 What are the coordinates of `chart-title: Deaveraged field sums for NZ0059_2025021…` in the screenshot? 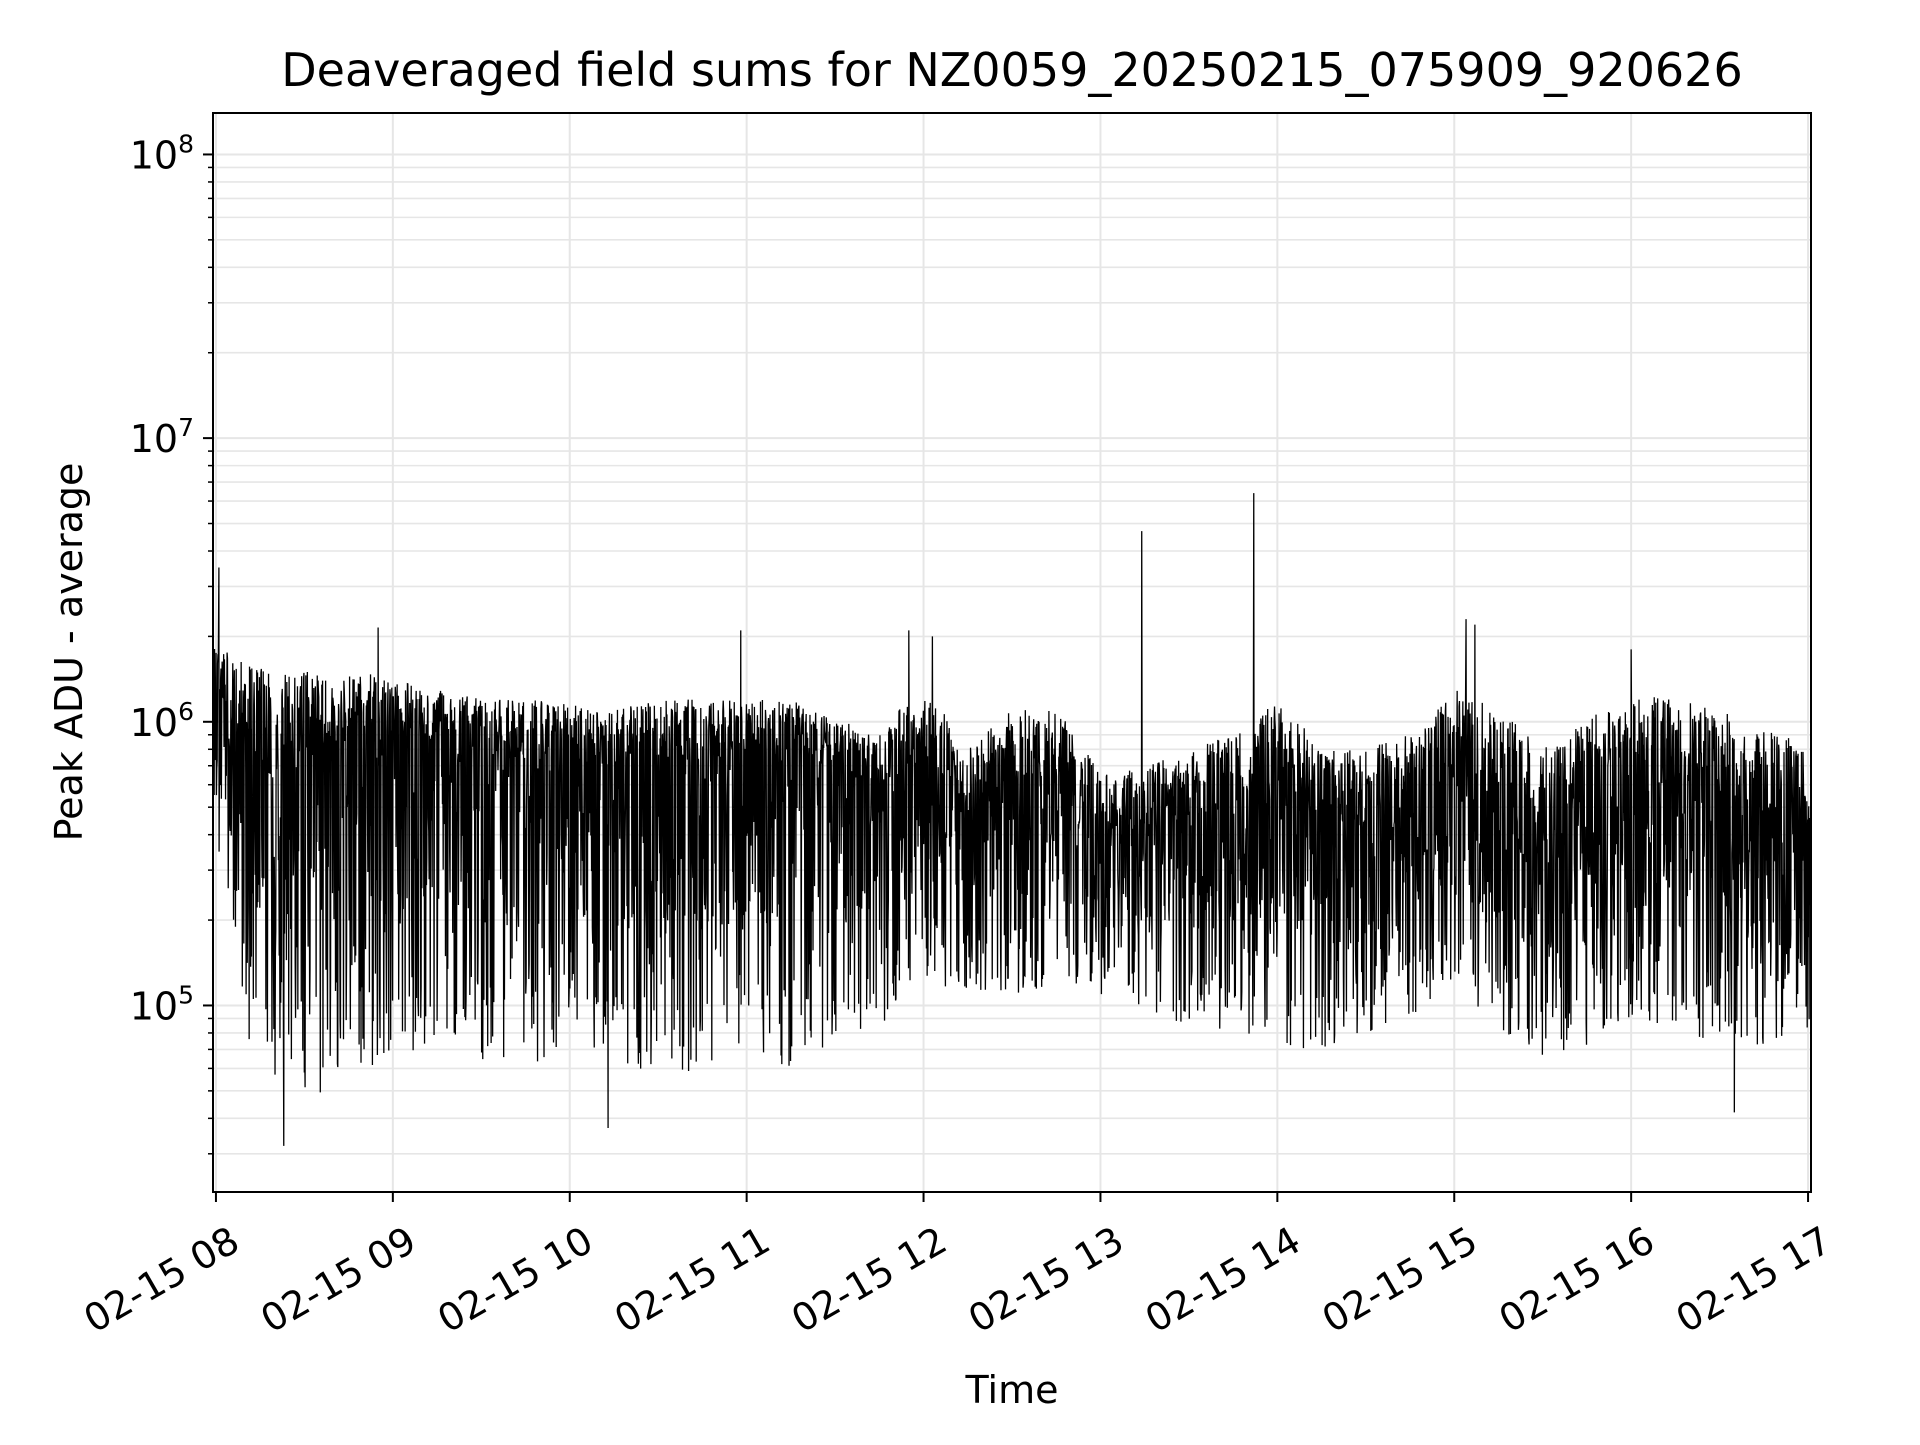 It's located at (1011, 70).